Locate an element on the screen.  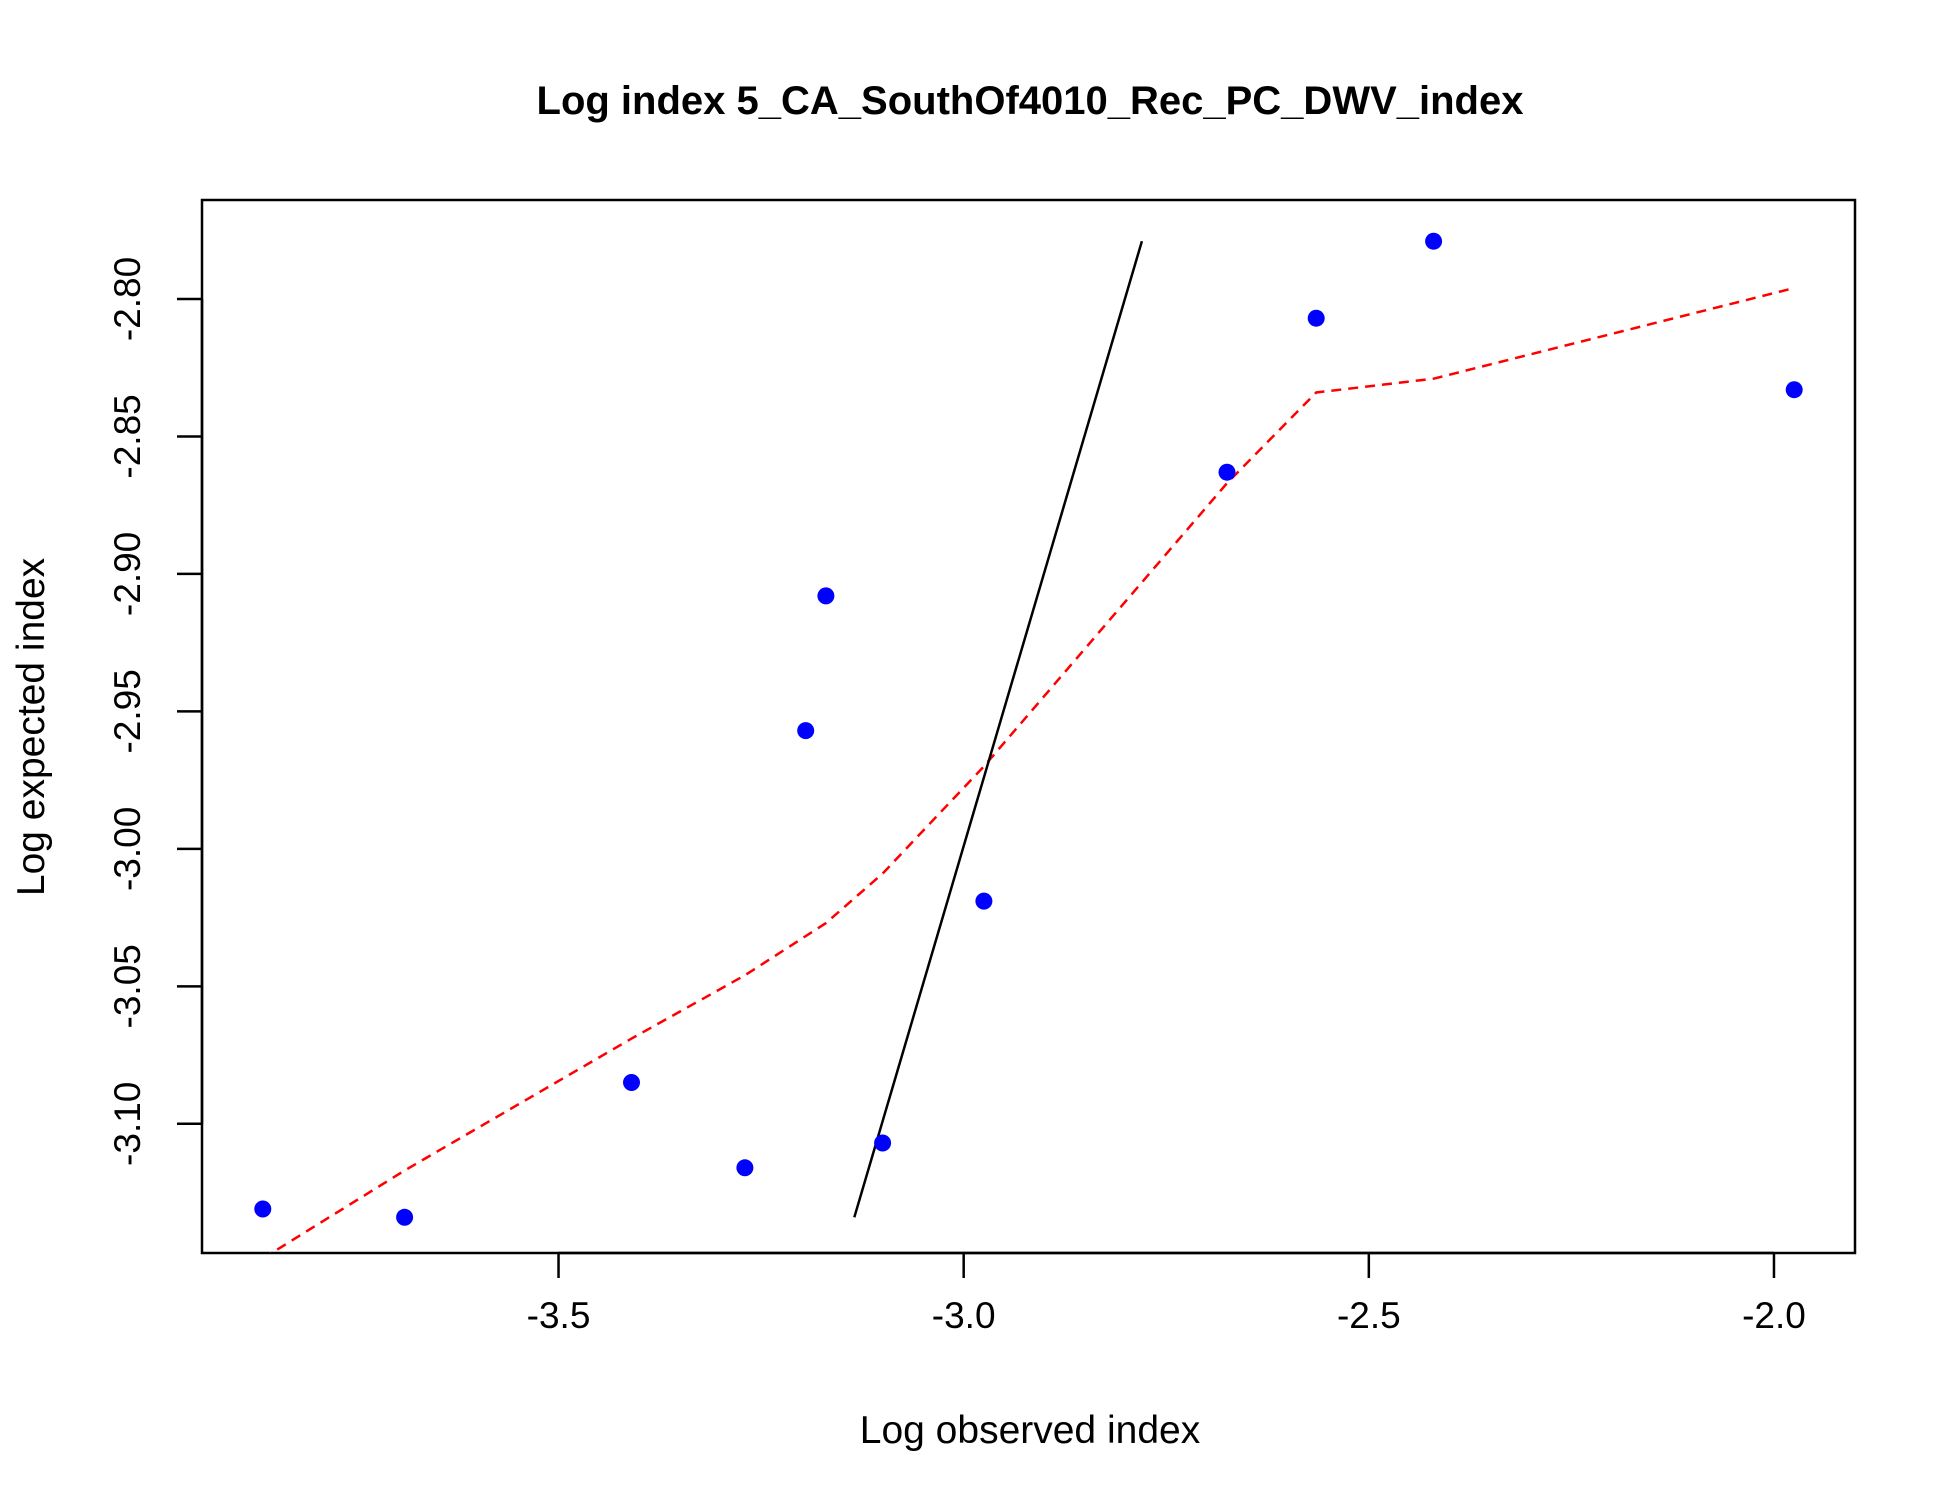
x-axis-label: Log observed index is located at coordinates (1030, 1430).